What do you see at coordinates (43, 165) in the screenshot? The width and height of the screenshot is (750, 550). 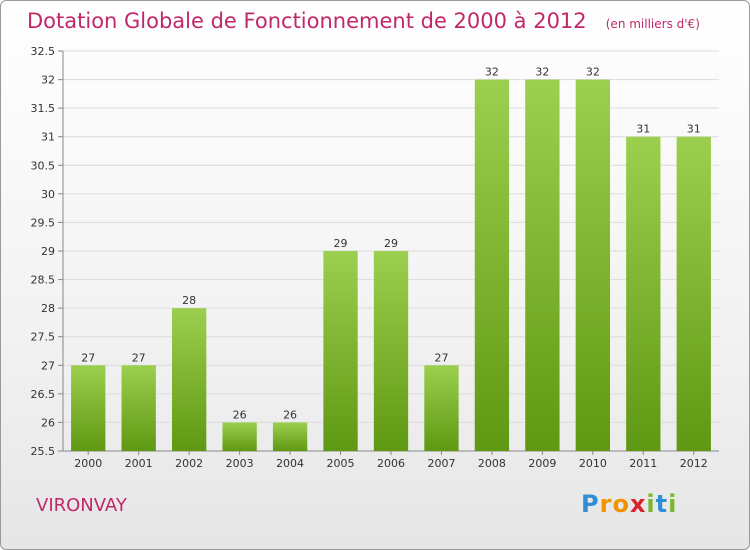 I see `y-tick-label: 30.5` at bounding box center [43, 165].